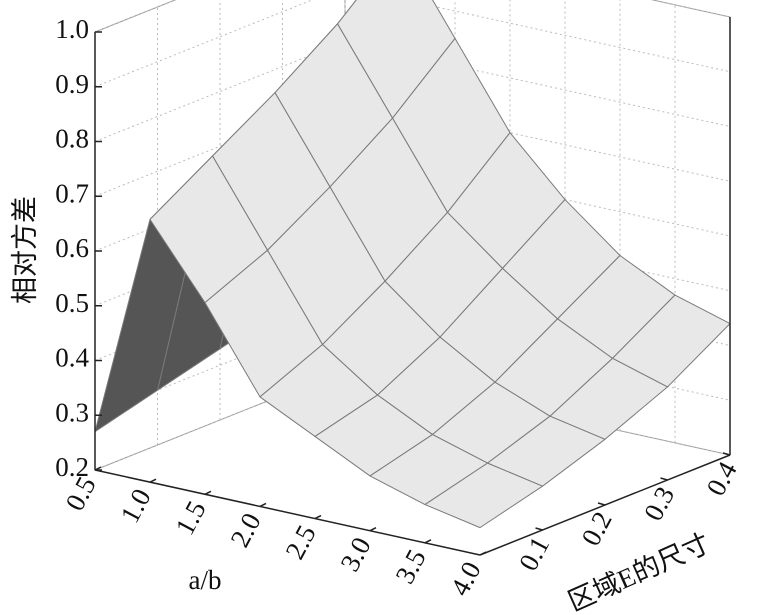 Image resolution: width=769 pixels, height=615 pixels. I want to click on y-tick-label: 0.4, so click(721, 478).